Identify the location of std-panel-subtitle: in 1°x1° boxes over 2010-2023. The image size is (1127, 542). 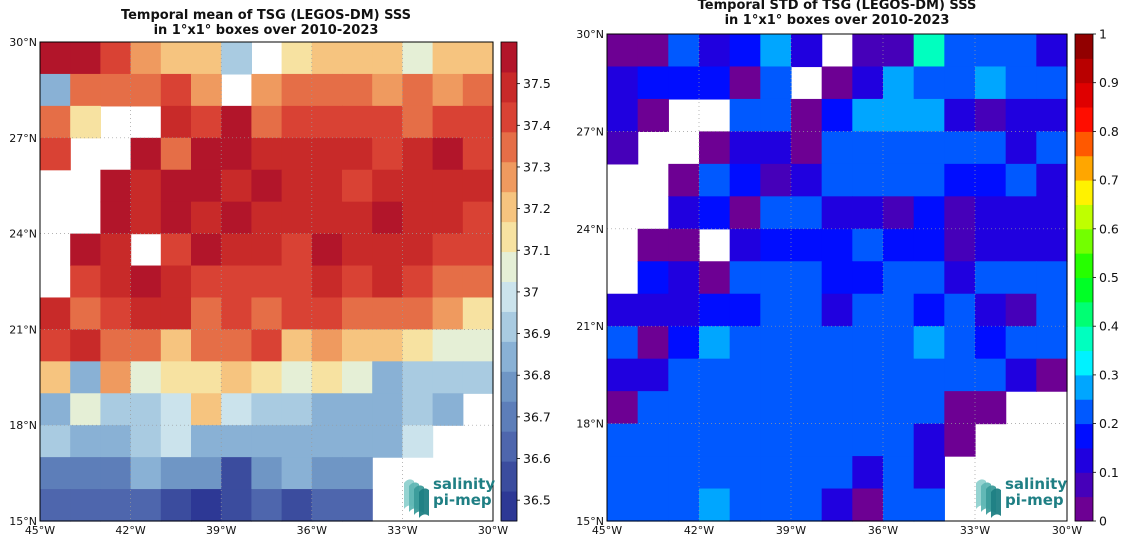
(837, 20).